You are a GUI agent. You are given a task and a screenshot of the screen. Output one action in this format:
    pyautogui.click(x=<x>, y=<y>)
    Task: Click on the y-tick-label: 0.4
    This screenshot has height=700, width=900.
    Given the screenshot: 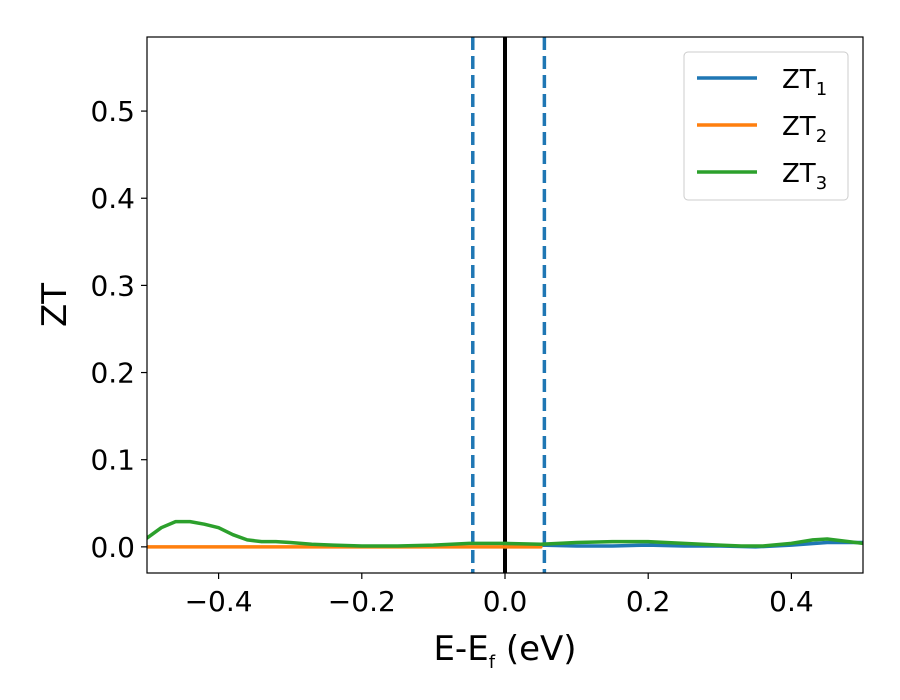 What is the action you would take?
    pyautogui.click(x=112, y=198)
    